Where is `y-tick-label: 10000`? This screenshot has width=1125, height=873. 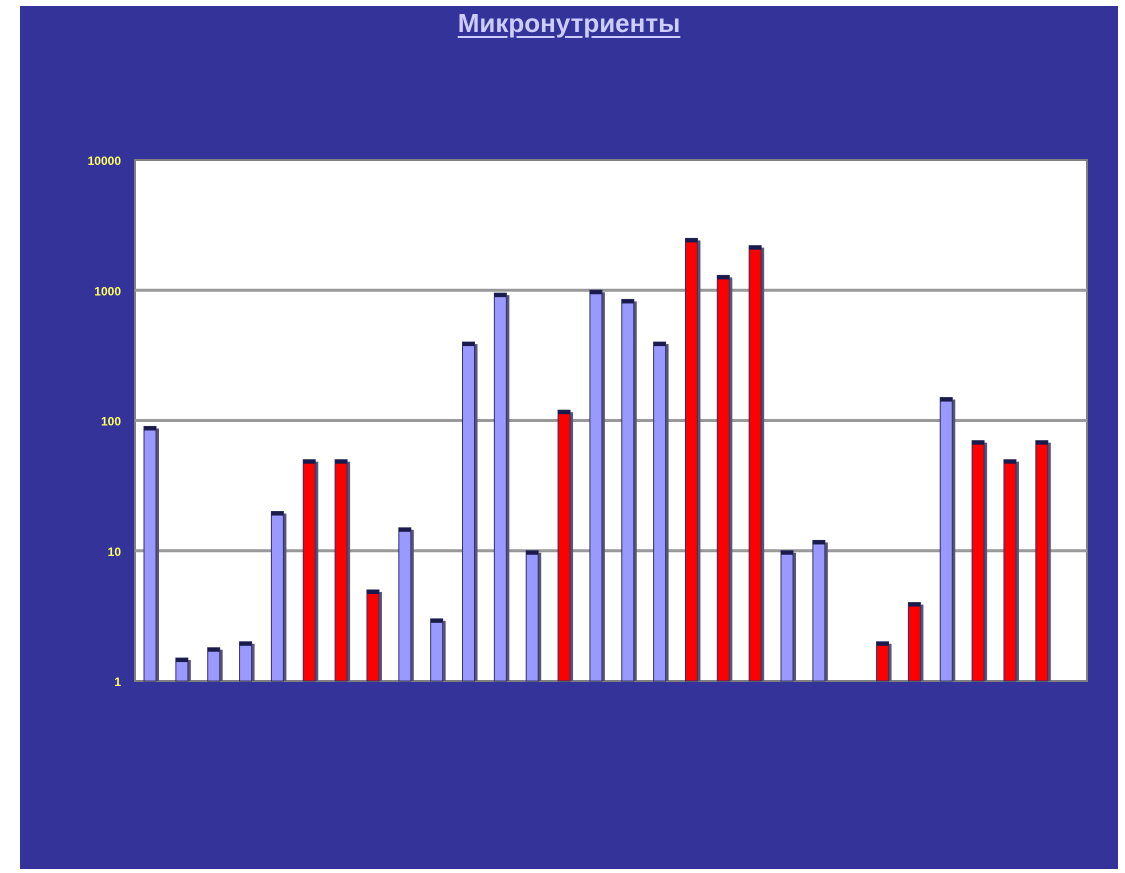
y-tick-label: 10000 is located at coordinates (105, 161).